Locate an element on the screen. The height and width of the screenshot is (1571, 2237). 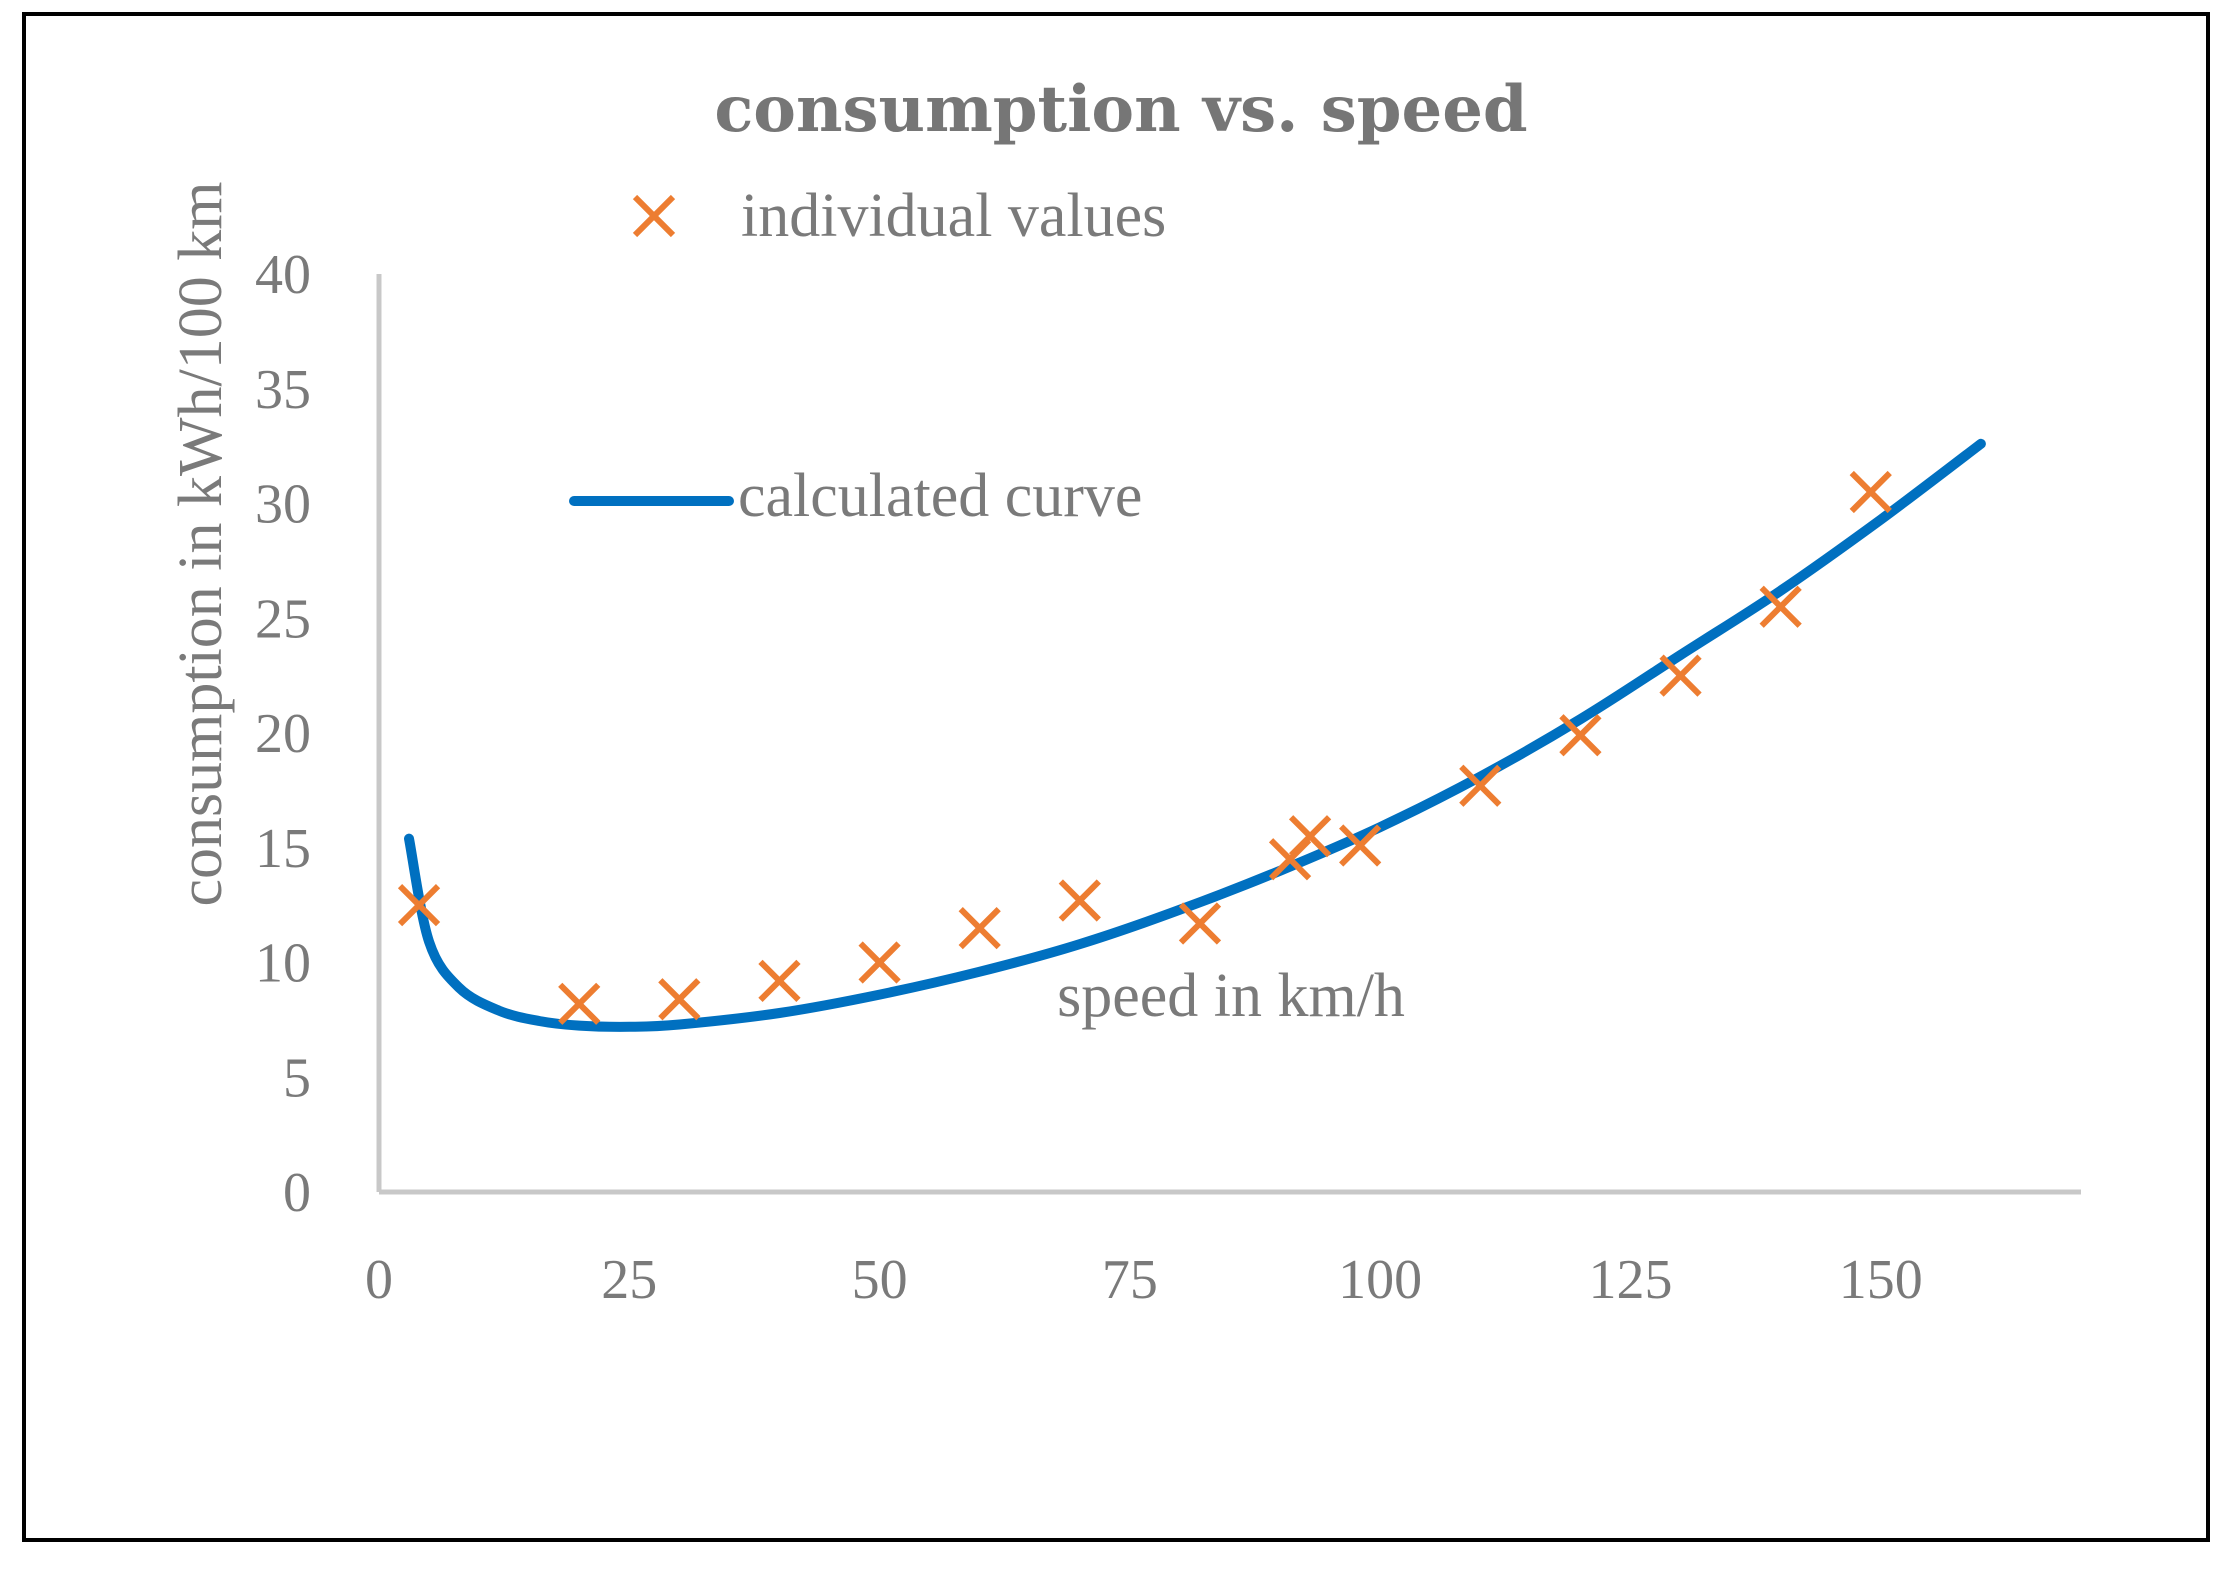
legend-item-individual-values: individual values is located at coordinates (899, 216).